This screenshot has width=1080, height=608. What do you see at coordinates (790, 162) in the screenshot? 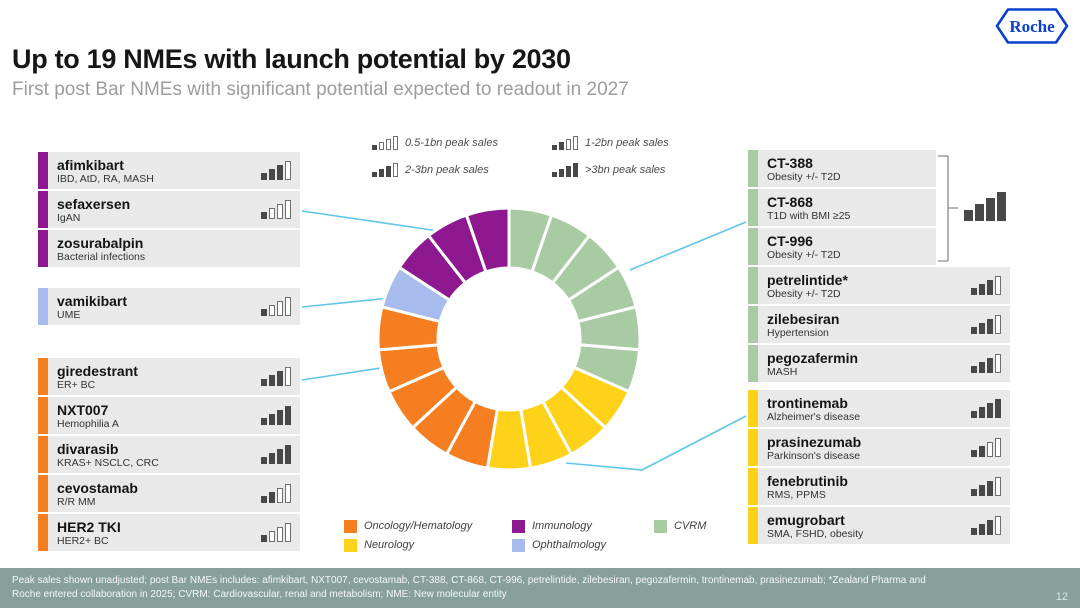
I see `nme-name: CT-388` at bounding box center [790, 162].